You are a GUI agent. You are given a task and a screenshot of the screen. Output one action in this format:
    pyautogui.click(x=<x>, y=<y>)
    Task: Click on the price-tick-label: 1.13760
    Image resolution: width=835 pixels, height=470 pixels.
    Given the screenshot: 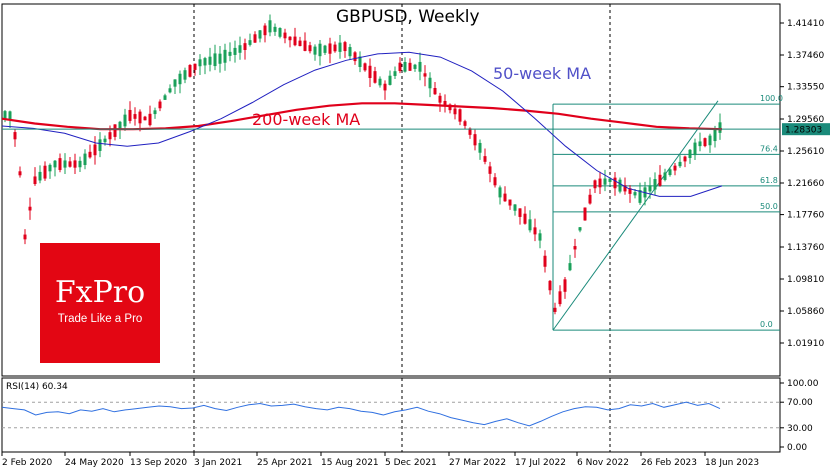 What is the action you would take?
    pyautogui.click(x=805, y=248)
    